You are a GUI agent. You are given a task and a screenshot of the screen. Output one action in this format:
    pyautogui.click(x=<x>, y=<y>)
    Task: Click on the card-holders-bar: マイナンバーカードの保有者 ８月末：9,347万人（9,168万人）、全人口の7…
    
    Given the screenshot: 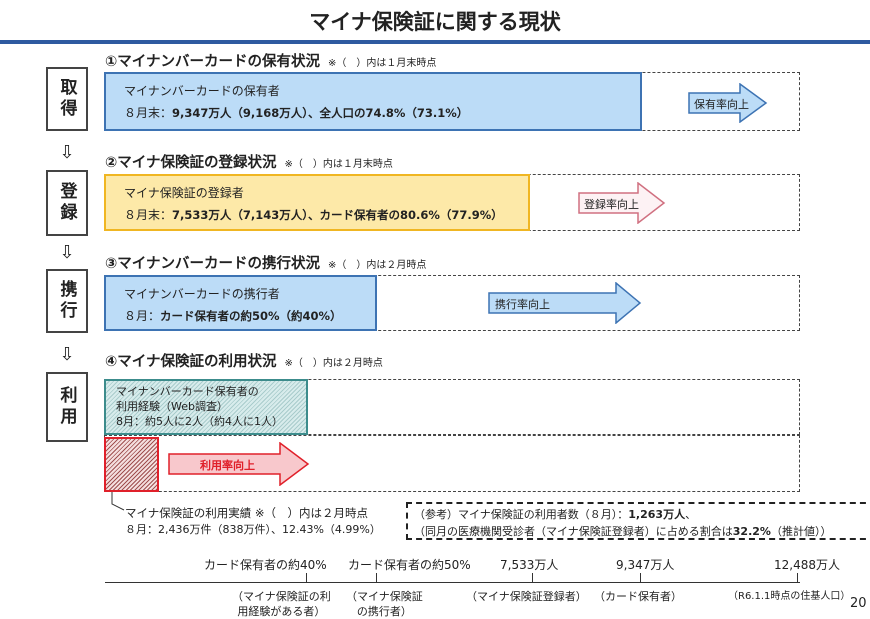 What is the action you would take?
    pyautogui.click(x=373, y=101)
    